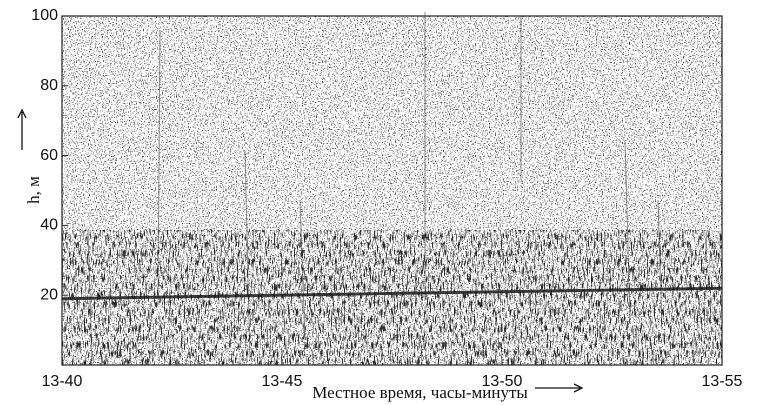 Image resolution: width=765 pixels, height=405 pixels. What do you see at coordinates (282, 381) in the screenshot?
I see `x-tick-label: 13-45` at bounding box center [282, 381].